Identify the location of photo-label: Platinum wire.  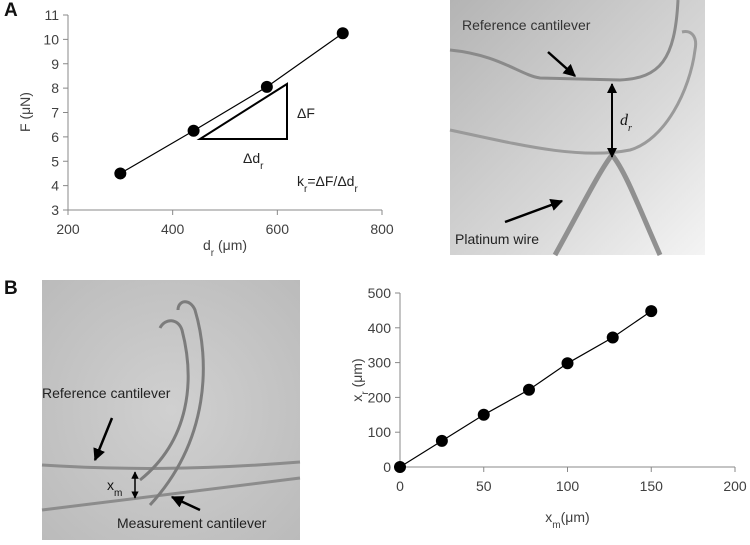
(497, 239).